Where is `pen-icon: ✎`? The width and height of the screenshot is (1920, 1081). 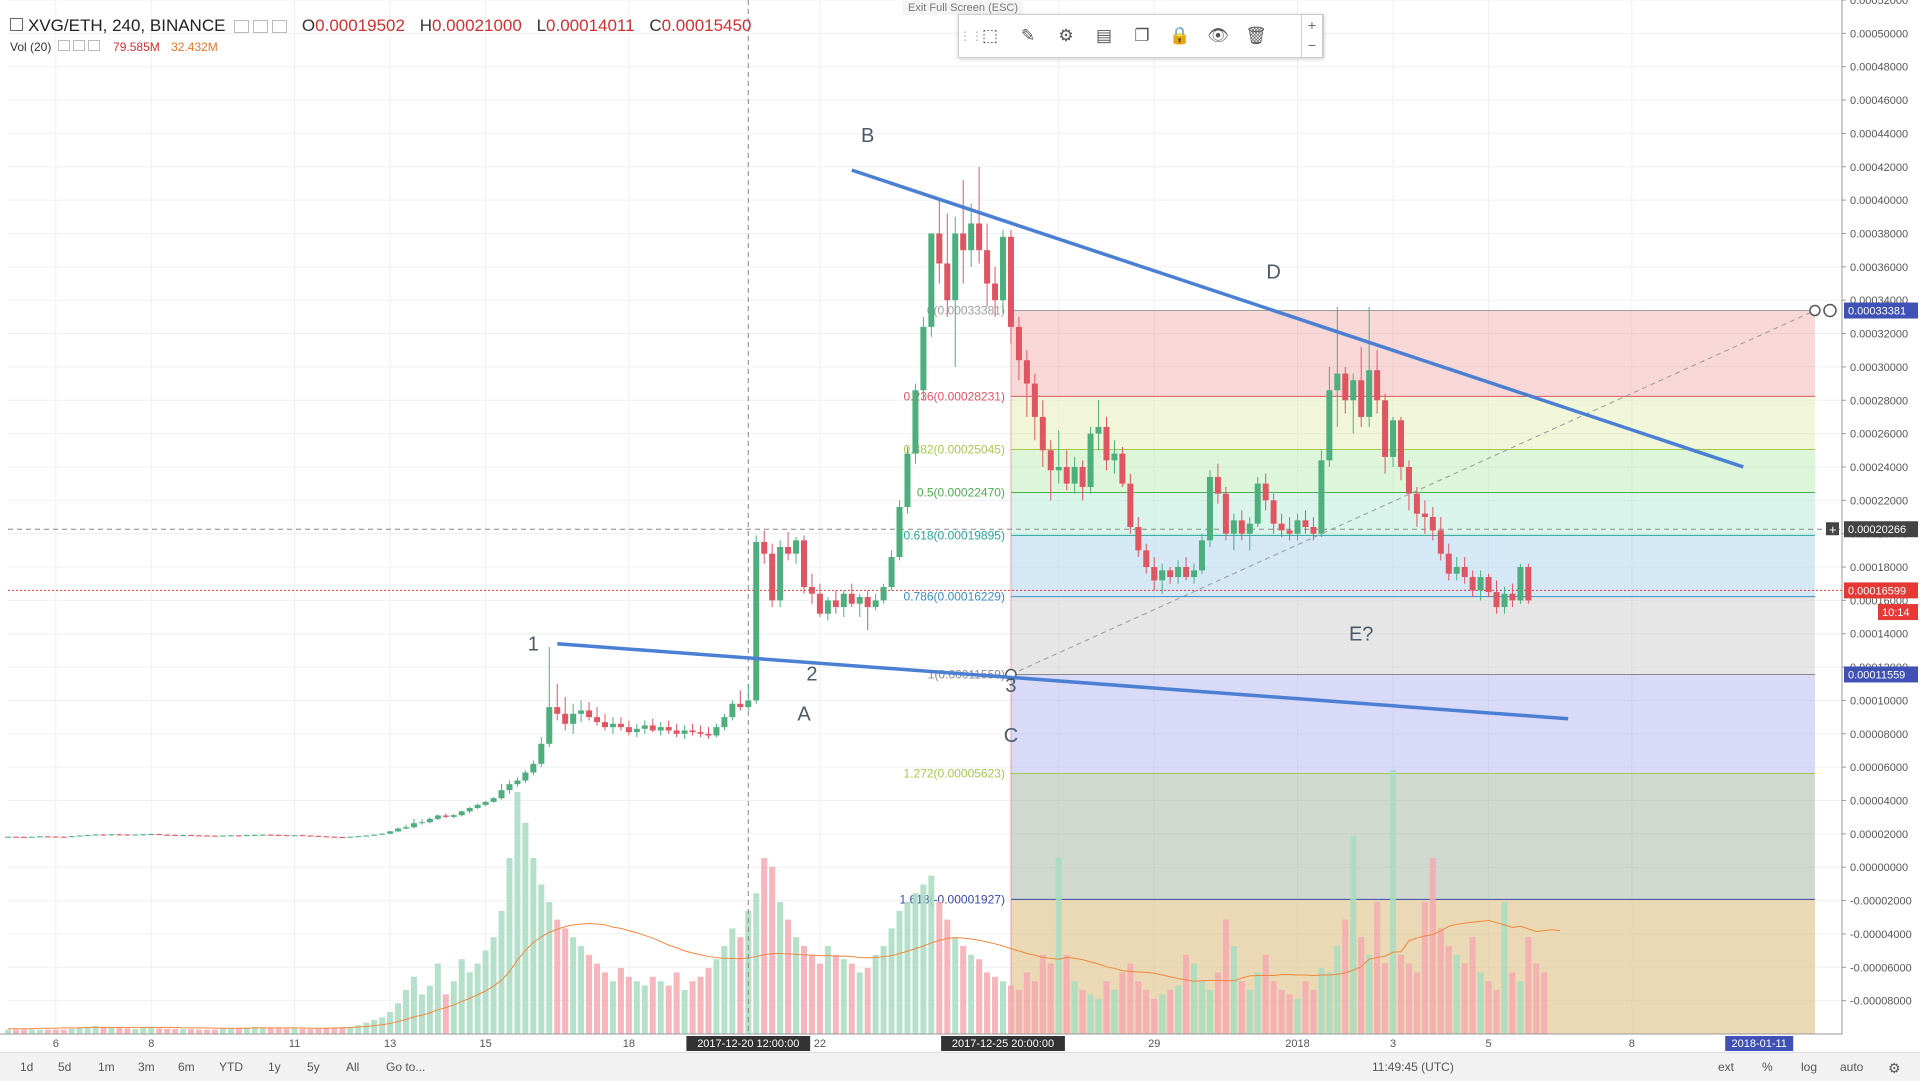
pen-icon: ✎ is located at coordinates (1028, 35).